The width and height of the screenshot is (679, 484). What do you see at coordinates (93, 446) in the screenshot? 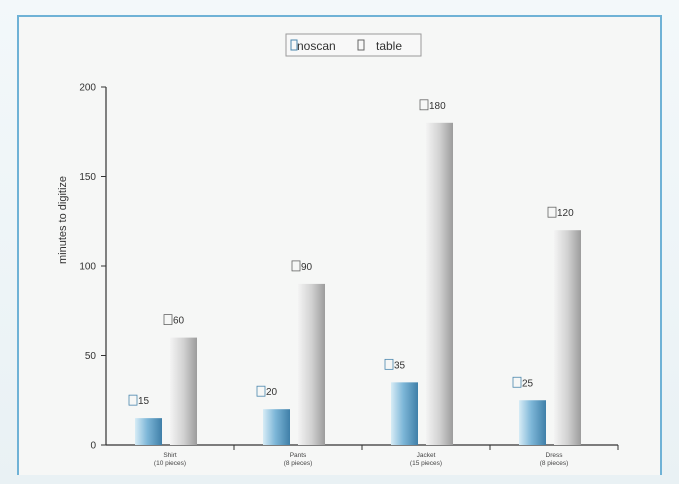
I see `y-tick-label: 0` at bounding box center [93, 446].